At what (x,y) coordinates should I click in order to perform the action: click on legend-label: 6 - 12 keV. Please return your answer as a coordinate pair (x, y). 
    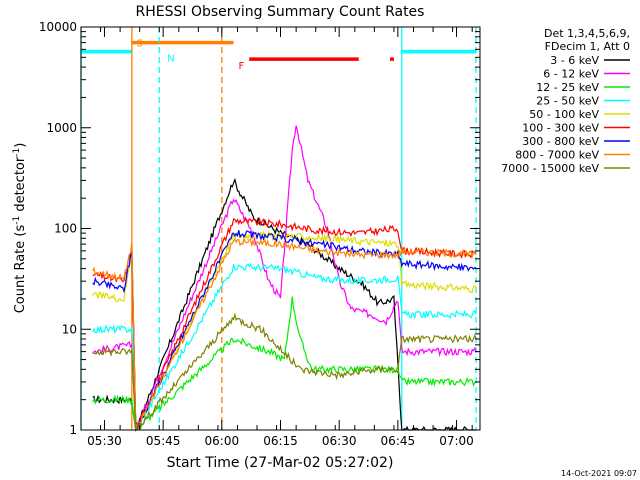
    Looking at the image, I should click on (571, 74).